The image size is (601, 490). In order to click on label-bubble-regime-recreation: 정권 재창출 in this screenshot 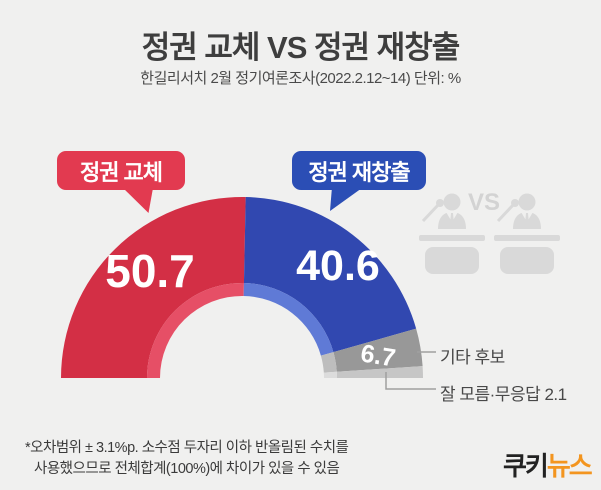, I will do `click(359, 181)`.